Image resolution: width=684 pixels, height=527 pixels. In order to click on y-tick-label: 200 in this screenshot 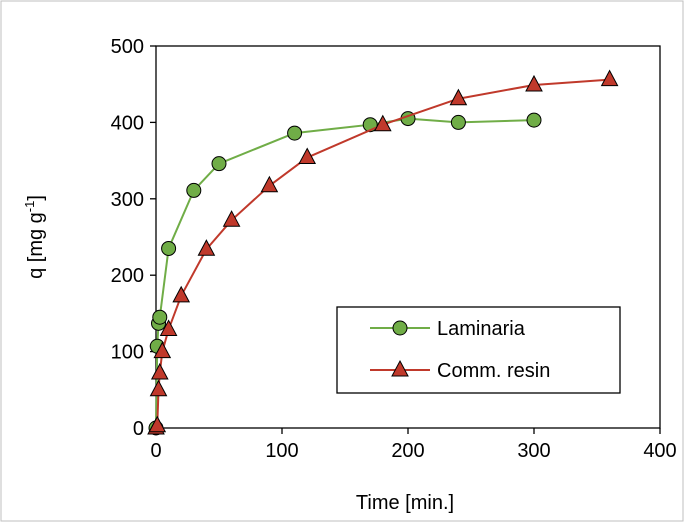, I will do `click(127, 276)`.